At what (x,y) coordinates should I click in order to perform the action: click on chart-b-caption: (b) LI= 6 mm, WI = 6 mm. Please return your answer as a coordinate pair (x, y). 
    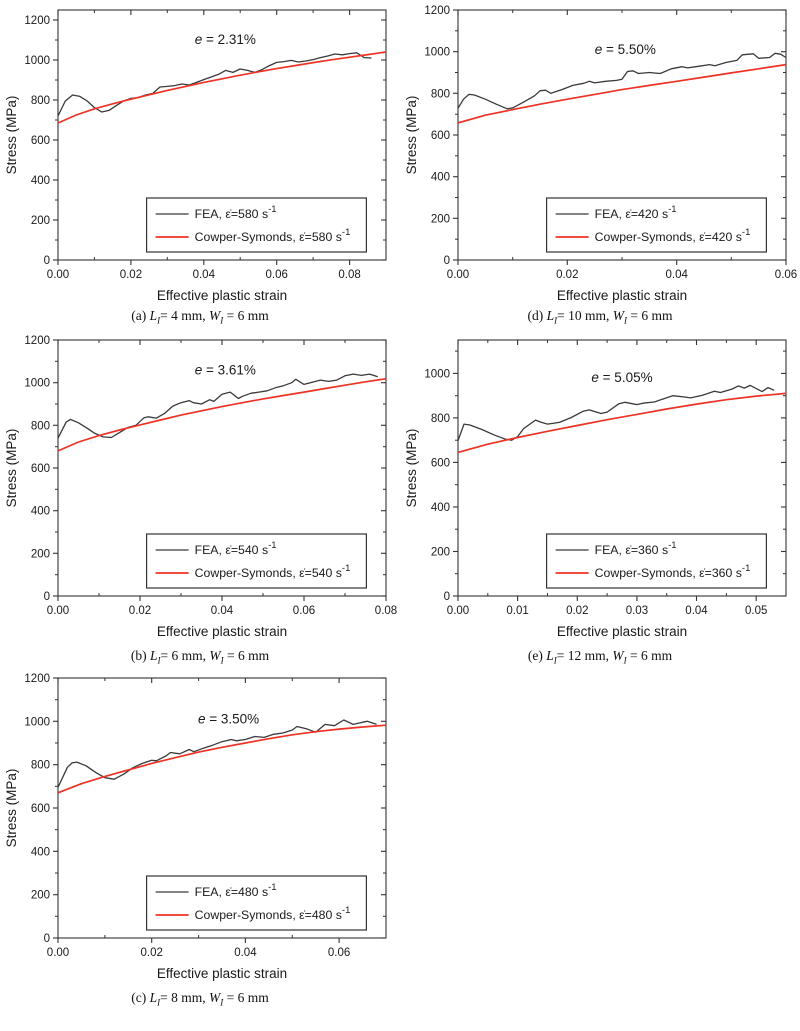
    Looking at the image, I should click on (199, 657).